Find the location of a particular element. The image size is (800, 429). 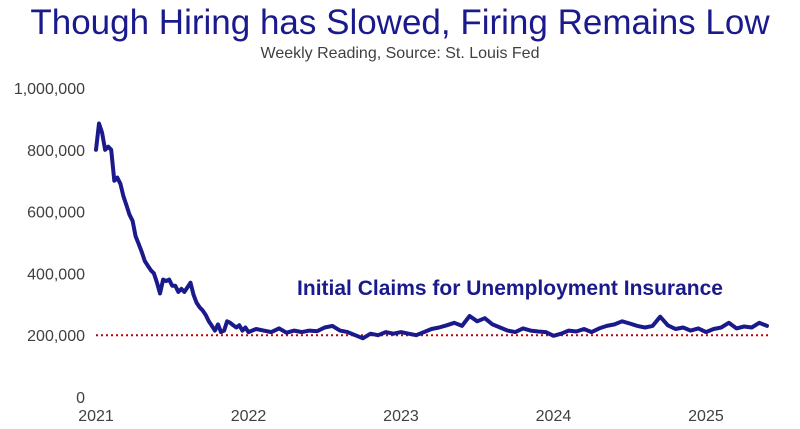

chart-subtitle: Weekly Reading, Source: St. Louis Fed is located at coordinates (400, 53).